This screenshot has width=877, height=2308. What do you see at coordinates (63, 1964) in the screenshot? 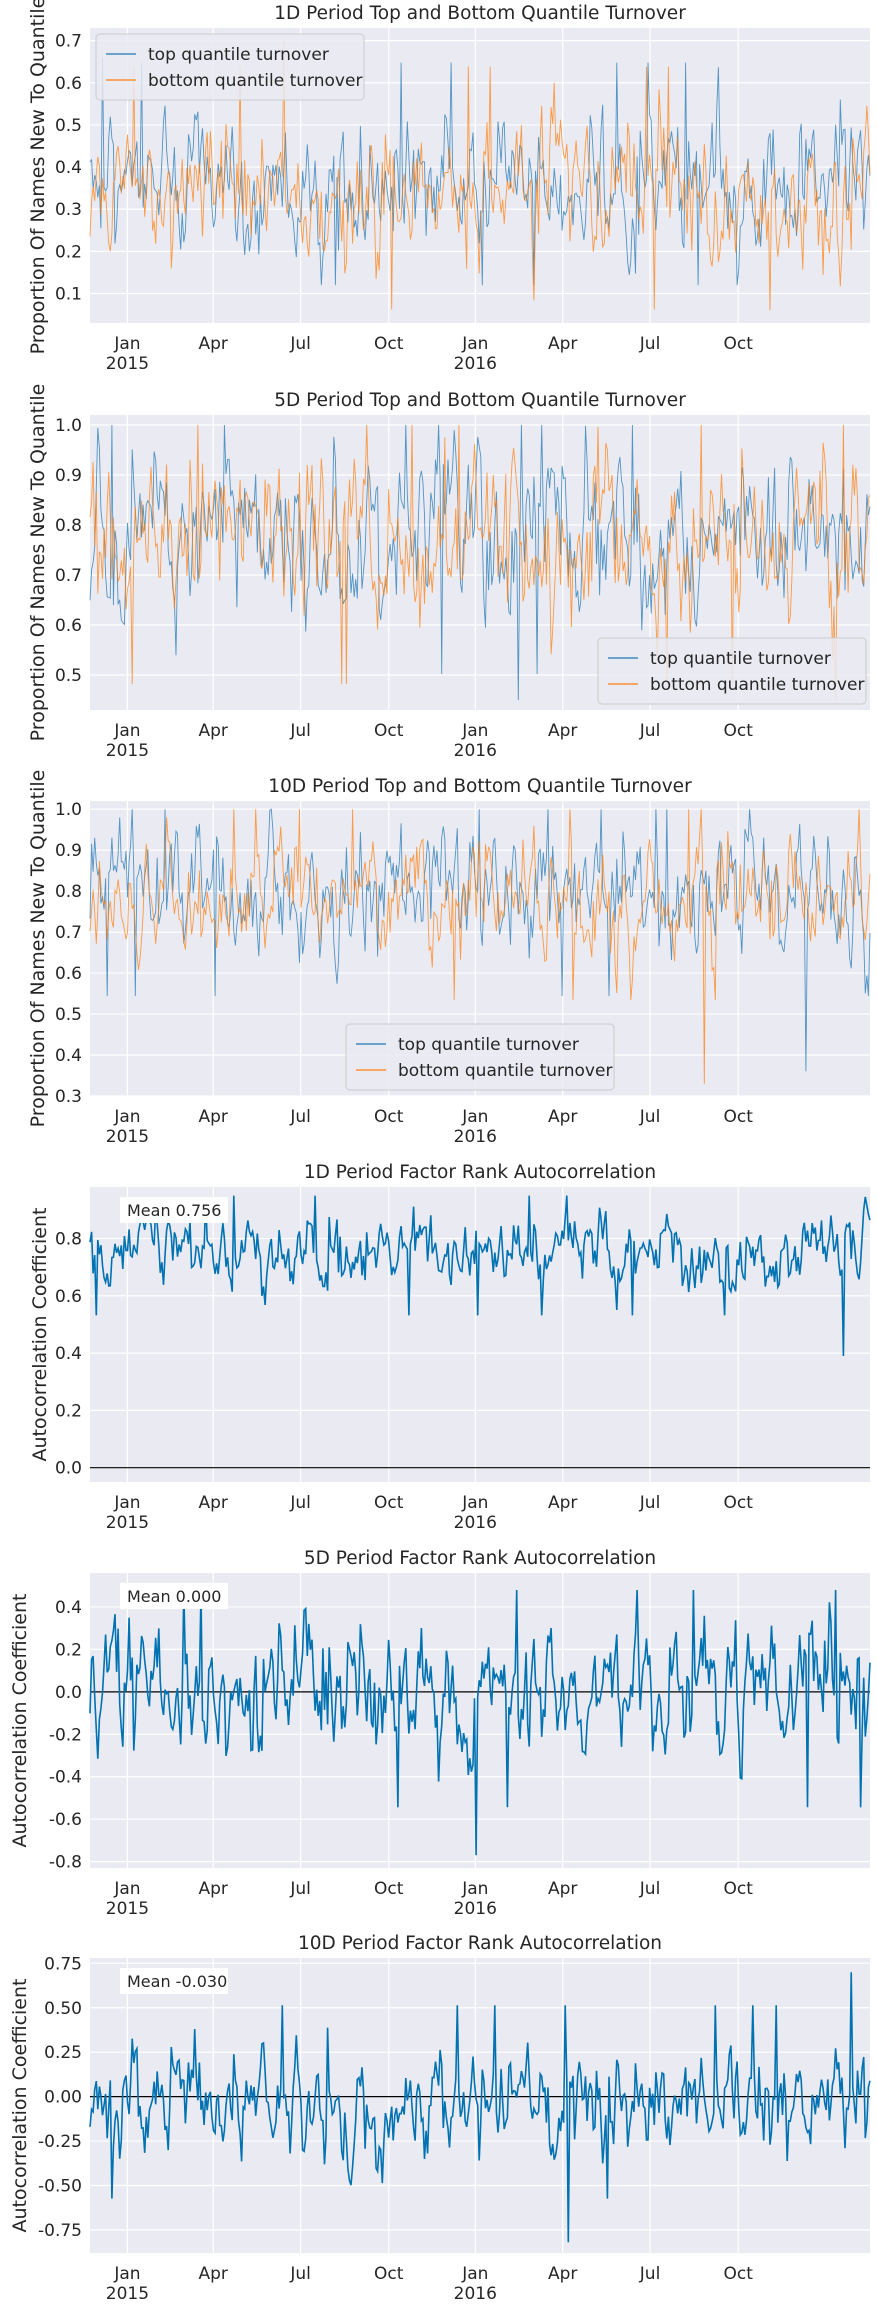
I see `y-tick-label: 0.75` at bounding box center [63, 1964].